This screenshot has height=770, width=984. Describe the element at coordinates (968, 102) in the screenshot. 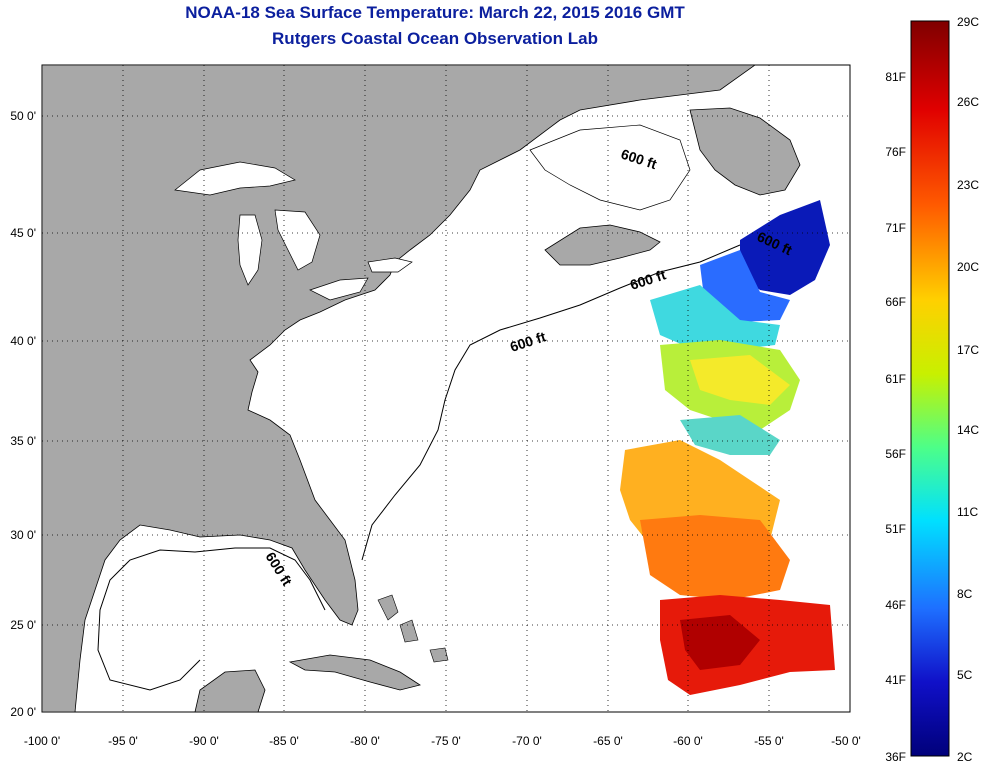

I see `cb-c-label: 26C` at that location.